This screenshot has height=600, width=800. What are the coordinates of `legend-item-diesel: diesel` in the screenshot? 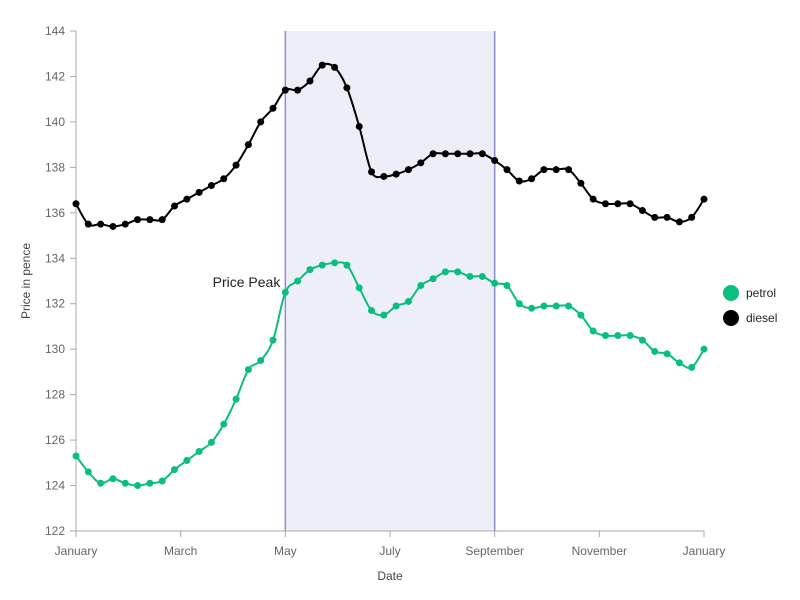 It's located at (750, 318).